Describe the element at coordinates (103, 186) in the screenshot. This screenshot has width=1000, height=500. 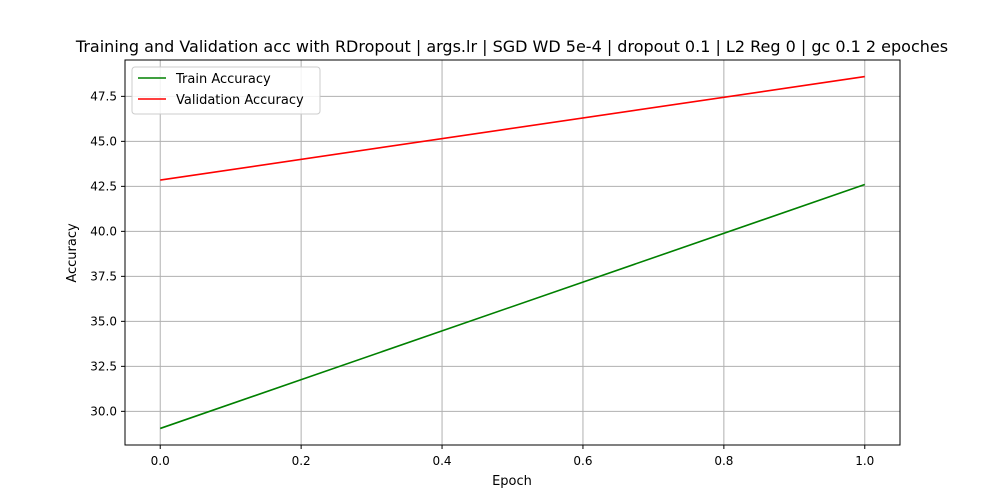
I see `y-tick-label: 42.5` at that location.